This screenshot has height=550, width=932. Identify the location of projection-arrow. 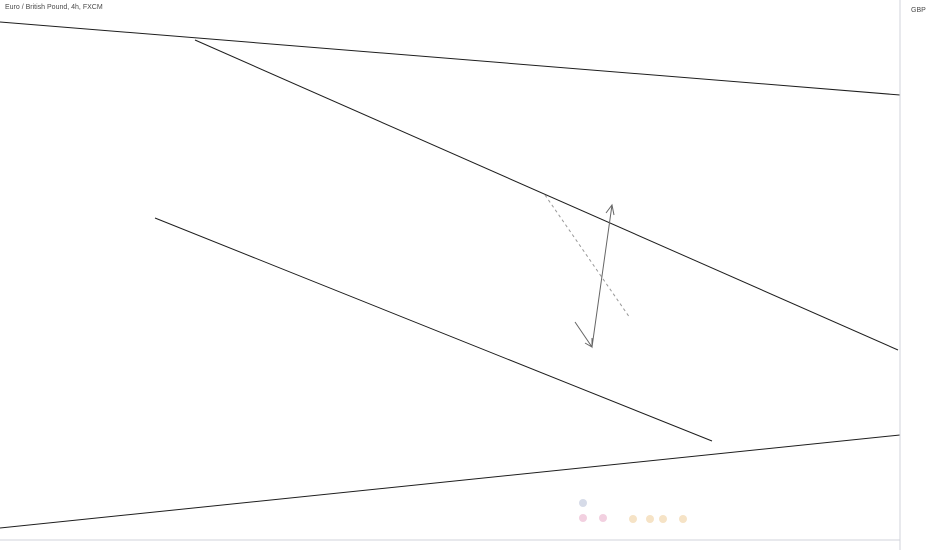
(594, 276).